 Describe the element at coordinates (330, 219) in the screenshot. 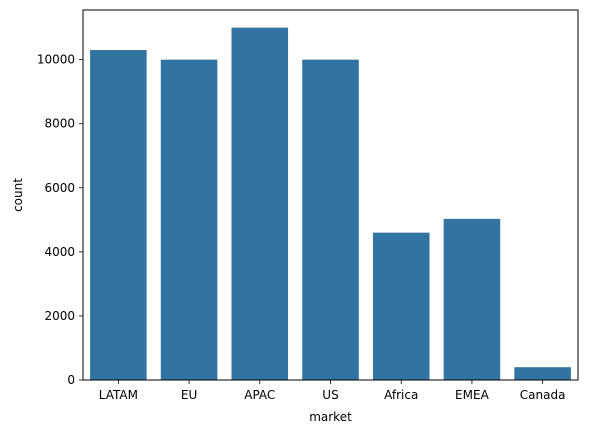

I see `bar-us` at that location.